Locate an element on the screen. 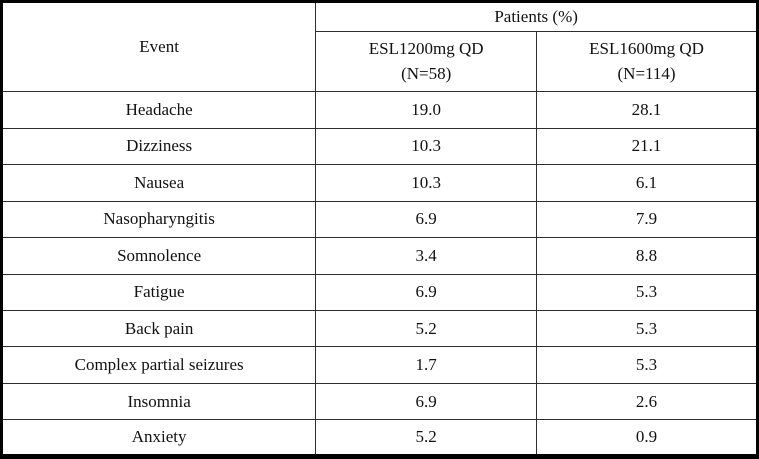  event-cell: Fatigue is located at coordinates (158, 292).